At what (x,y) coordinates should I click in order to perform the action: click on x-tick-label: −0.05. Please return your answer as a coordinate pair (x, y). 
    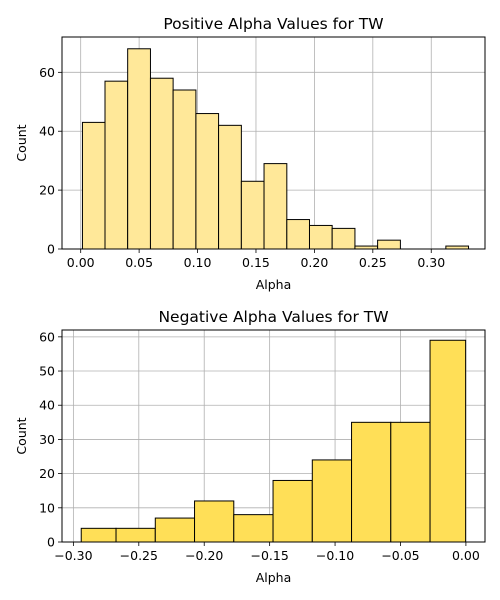
    Looking at the image, I should click on (400, 555).